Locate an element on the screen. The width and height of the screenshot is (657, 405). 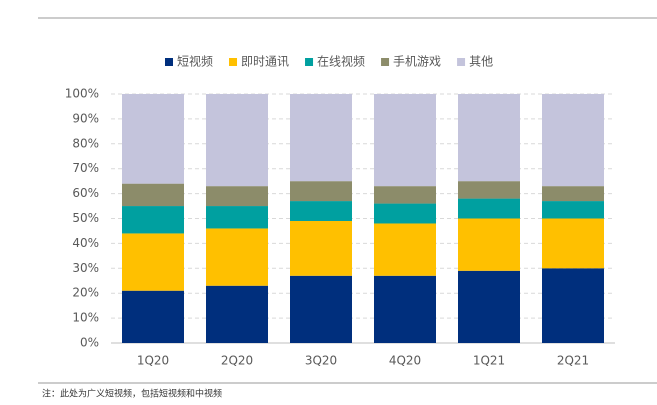
legend-label: 手机游戏 is located at coordinates (417, 62).